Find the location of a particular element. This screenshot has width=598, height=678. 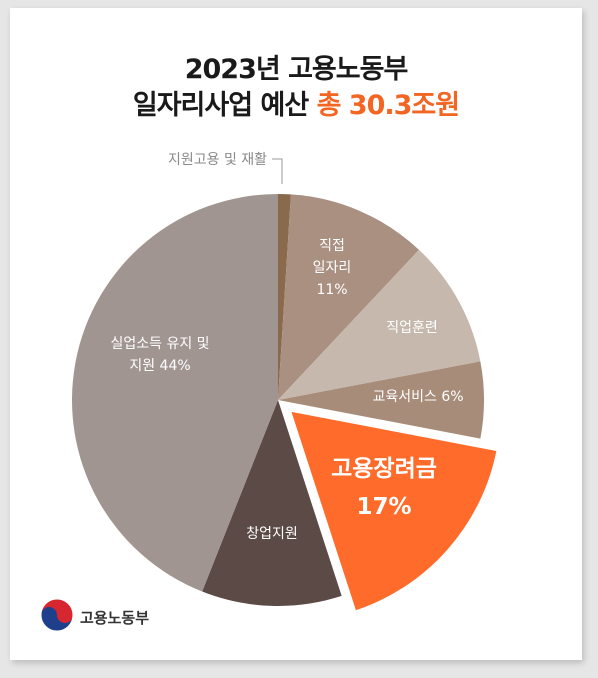

title-line-2: 일자리사업 예산 총 30.3조원 is located at coordinates (296, 106).